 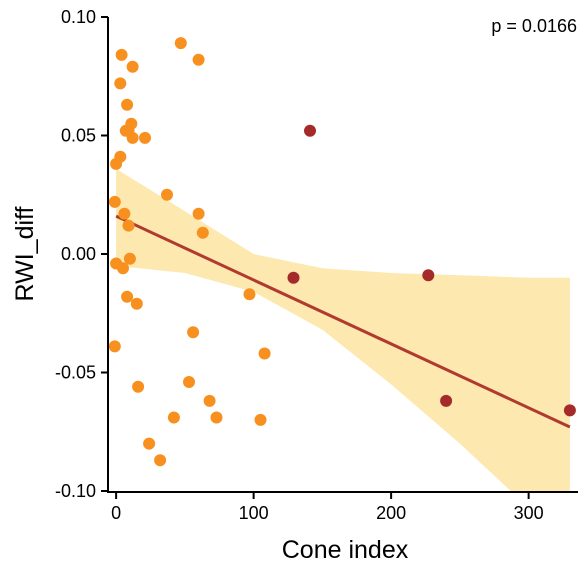 I want to click on y-tick-label: 0.05, so click(x=78, y=136).